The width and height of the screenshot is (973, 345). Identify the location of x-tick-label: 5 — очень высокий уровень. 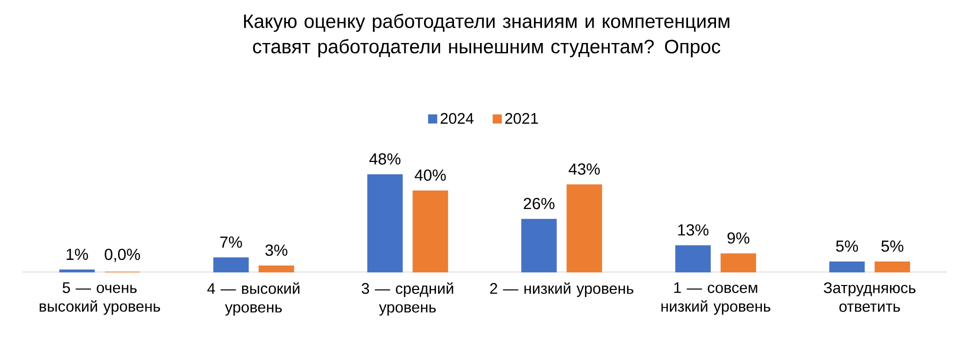
(100, 298).